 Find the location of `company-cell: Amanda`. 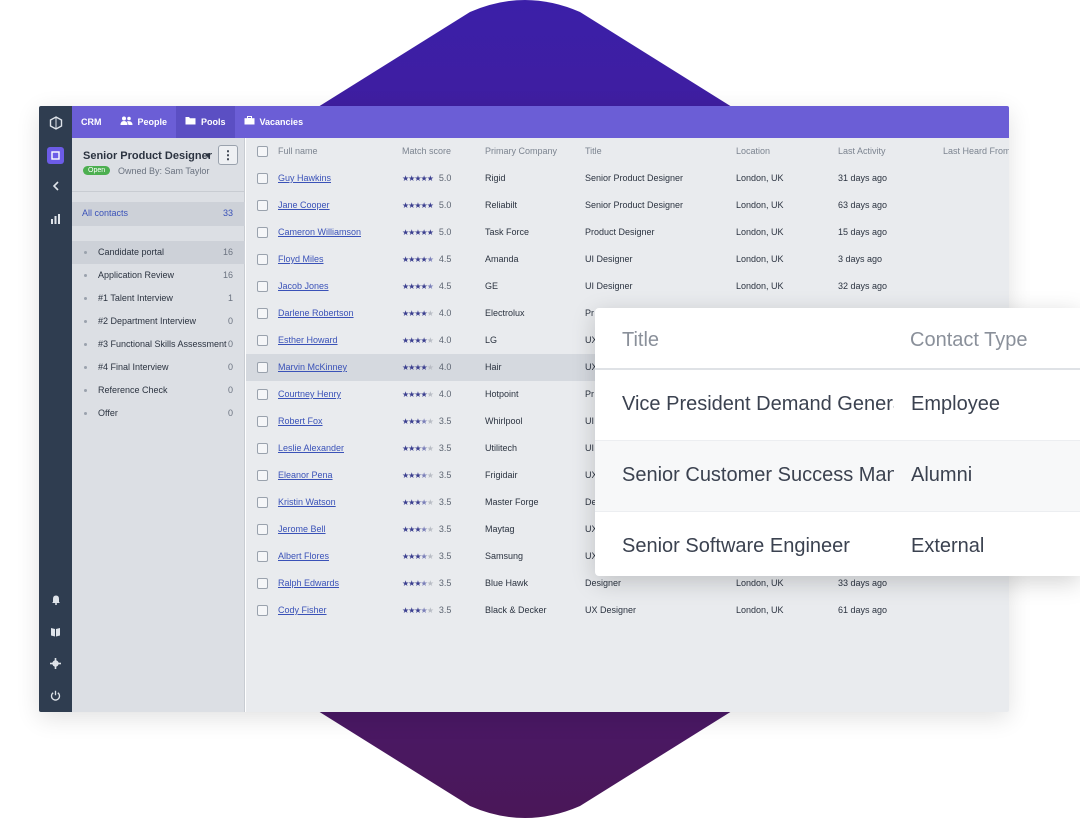

company-cell: Amanda is located at coordinates (502, 259).